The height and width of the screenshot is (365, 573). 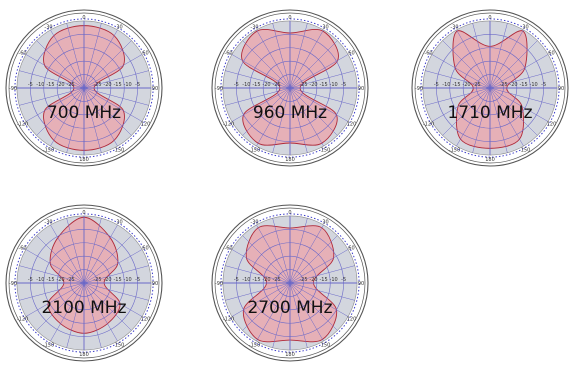 What do you see at coordinates (454, 150) in the screenshot?
I see `angle-tick-label: -150` at bounding box center [454, 150].